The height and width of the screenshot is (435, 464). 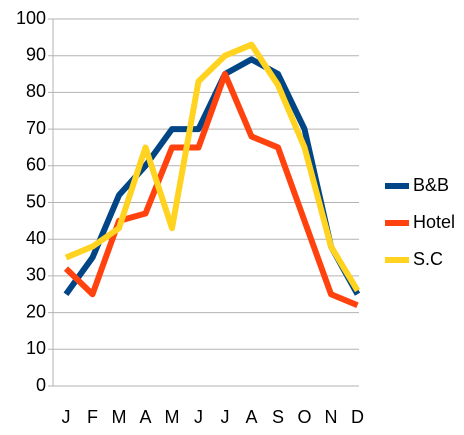 What do you see at coordinates (431, 185) in the screenshot?
I see `legend-label: B&B` at bounding box center [431, 185].